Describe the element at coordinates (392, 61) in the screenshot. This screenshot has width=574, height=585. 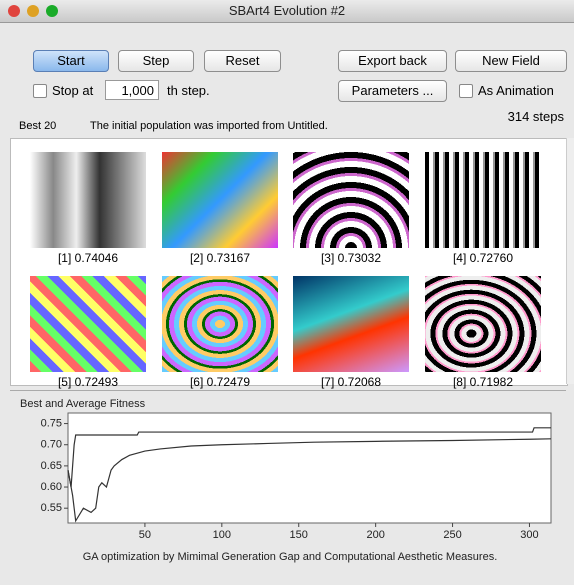
I see `export-button: Export back` at that location.